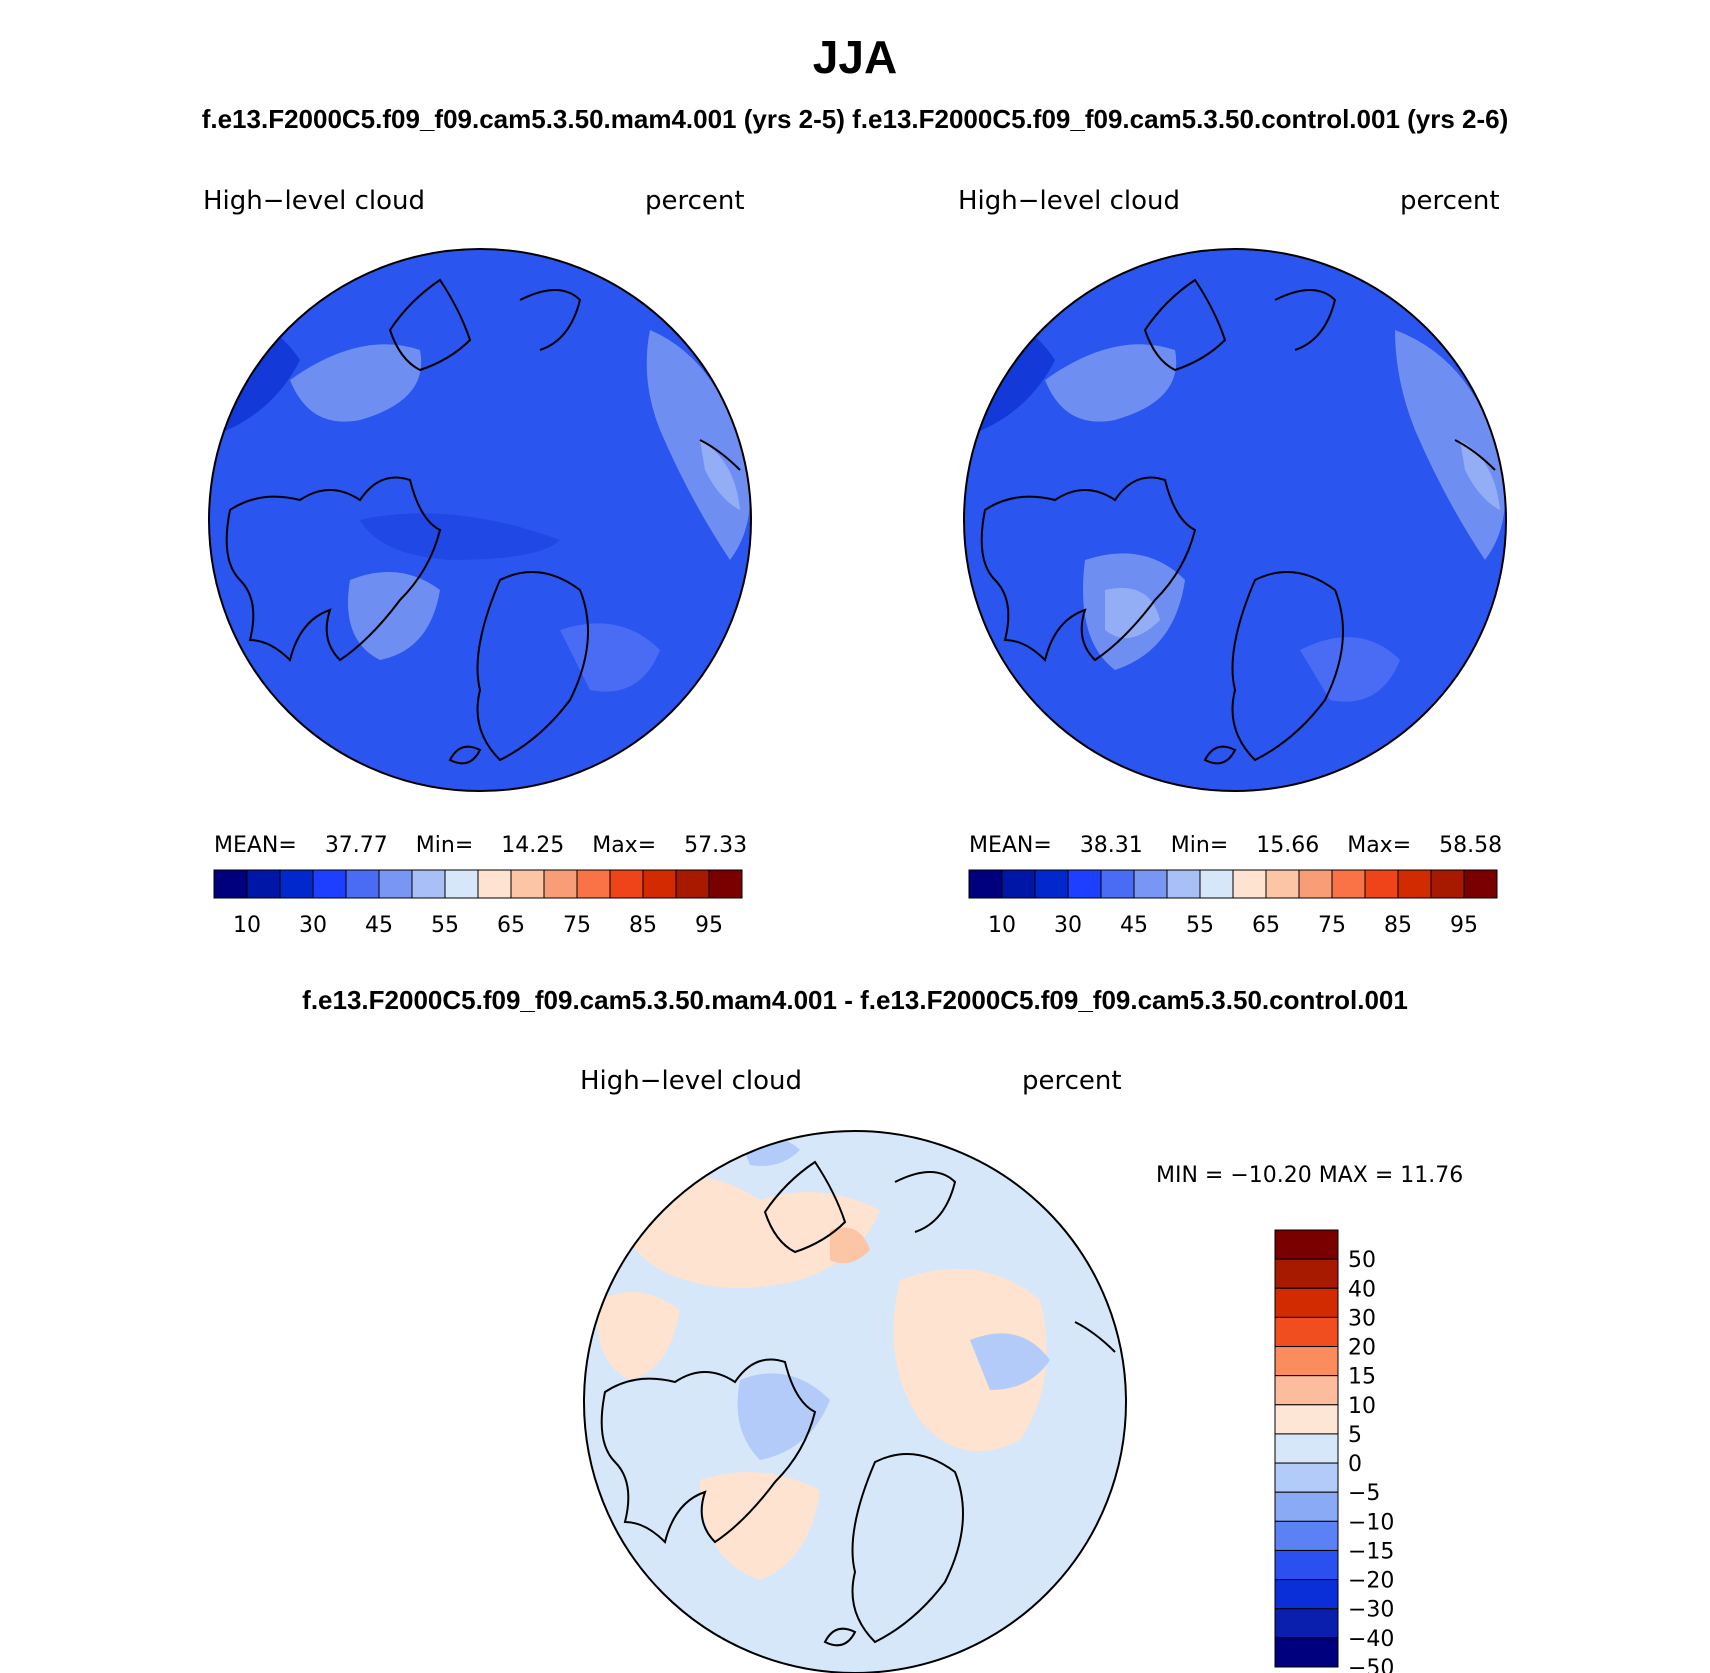  I want to click on cbar3-tick-label: −40, so click(1371, 1639).